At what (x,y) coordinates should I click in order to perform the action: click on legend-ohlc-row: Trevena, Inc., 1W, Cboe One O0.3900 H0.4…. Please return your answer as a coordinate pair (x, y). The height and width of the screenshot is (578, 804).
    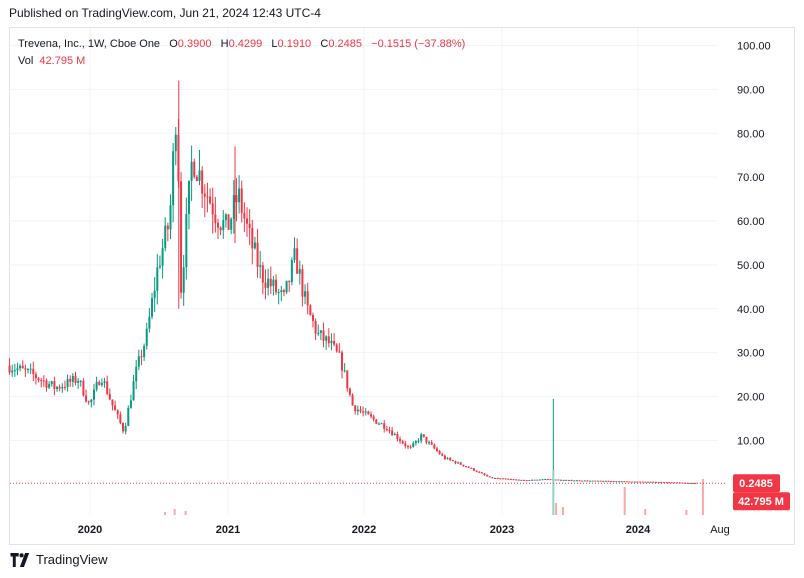
    Looking at the image, I should click on (241, 44).